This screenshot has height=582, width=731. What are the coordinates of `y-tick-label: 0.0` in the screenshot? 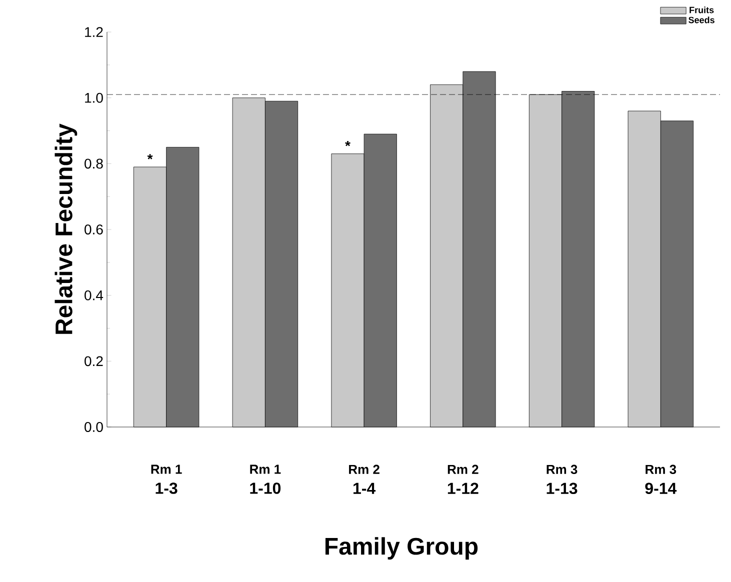 It's located at (93, 427).